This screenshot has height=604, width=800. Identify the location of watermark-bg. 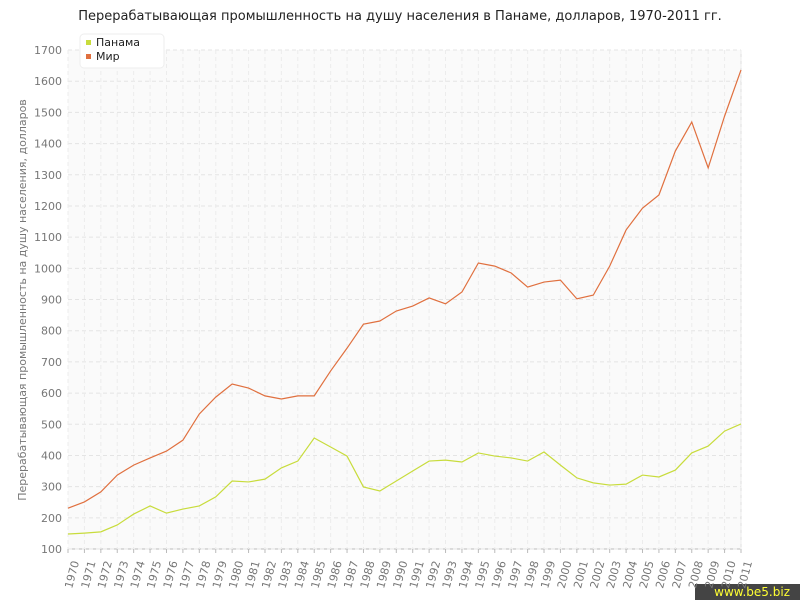
(747, 592).